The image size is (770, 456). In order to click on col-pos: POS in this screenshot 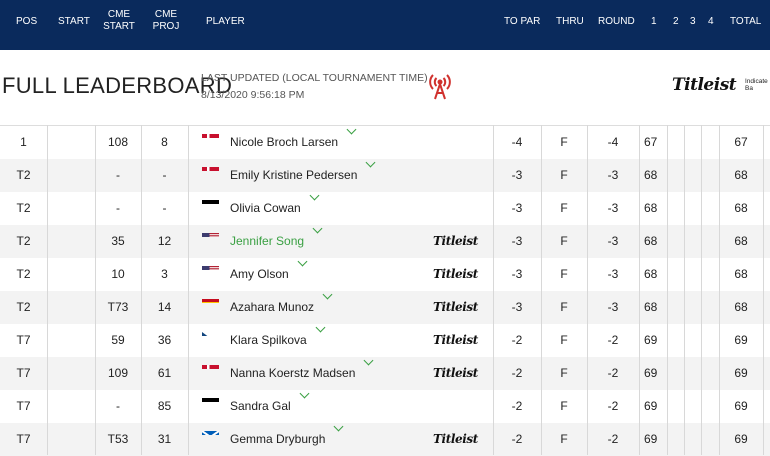, I will do `click(27, 21)`.